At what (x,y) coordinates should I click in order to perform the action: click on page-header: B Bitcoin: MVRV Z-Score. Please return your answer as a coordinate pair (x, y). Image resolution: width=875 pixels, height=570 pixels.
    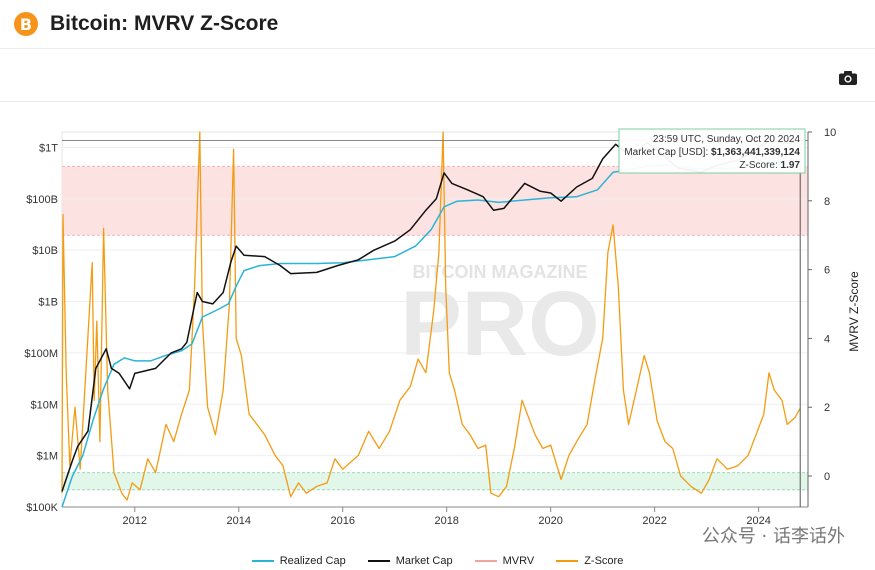
    Looking at the image, I should click on (437, 24).